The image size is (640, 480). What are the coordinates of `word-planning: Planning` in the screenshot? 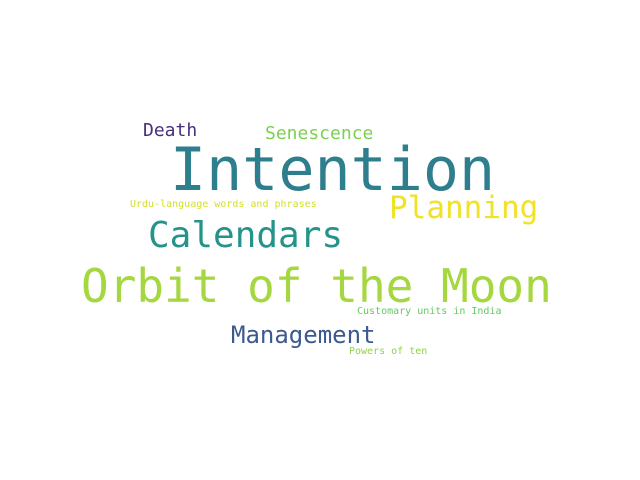 It's located at (464, 208).